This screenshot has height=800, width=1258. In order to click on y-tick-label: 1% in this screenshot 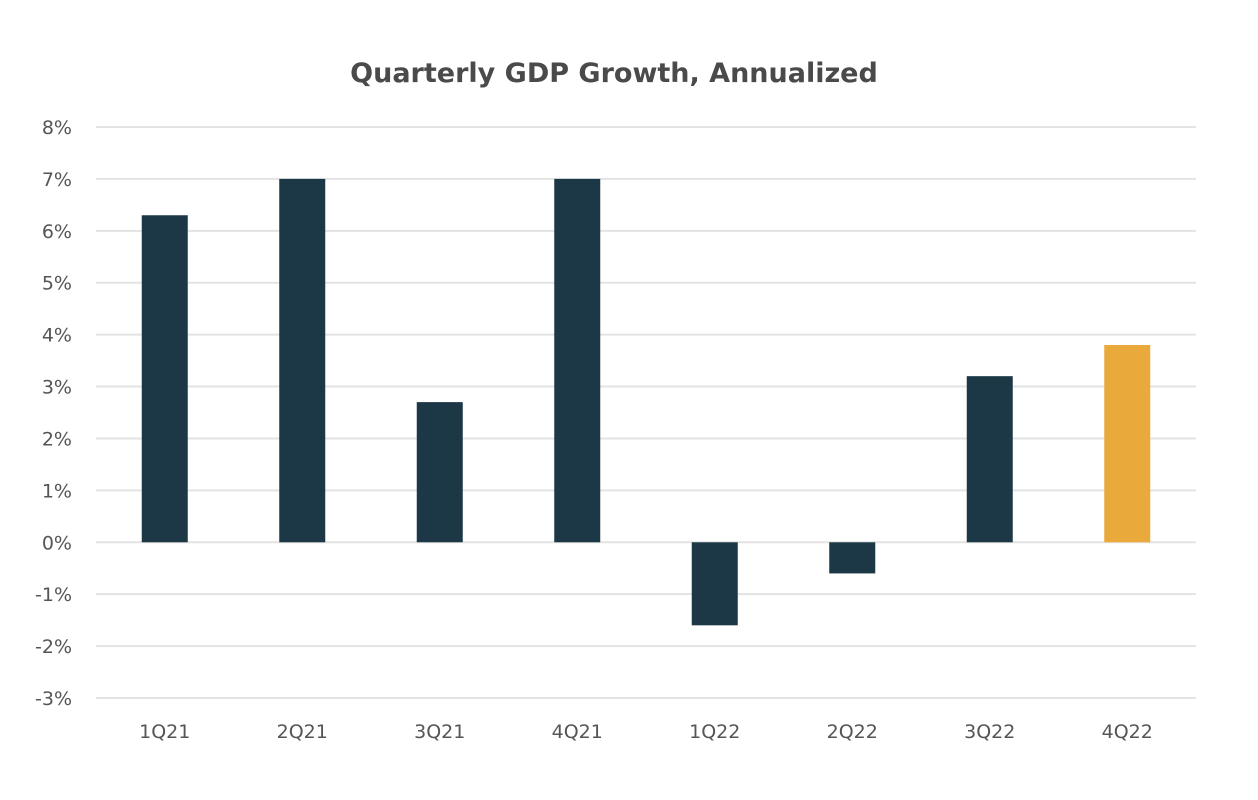, I will do `click(57, 491)`.